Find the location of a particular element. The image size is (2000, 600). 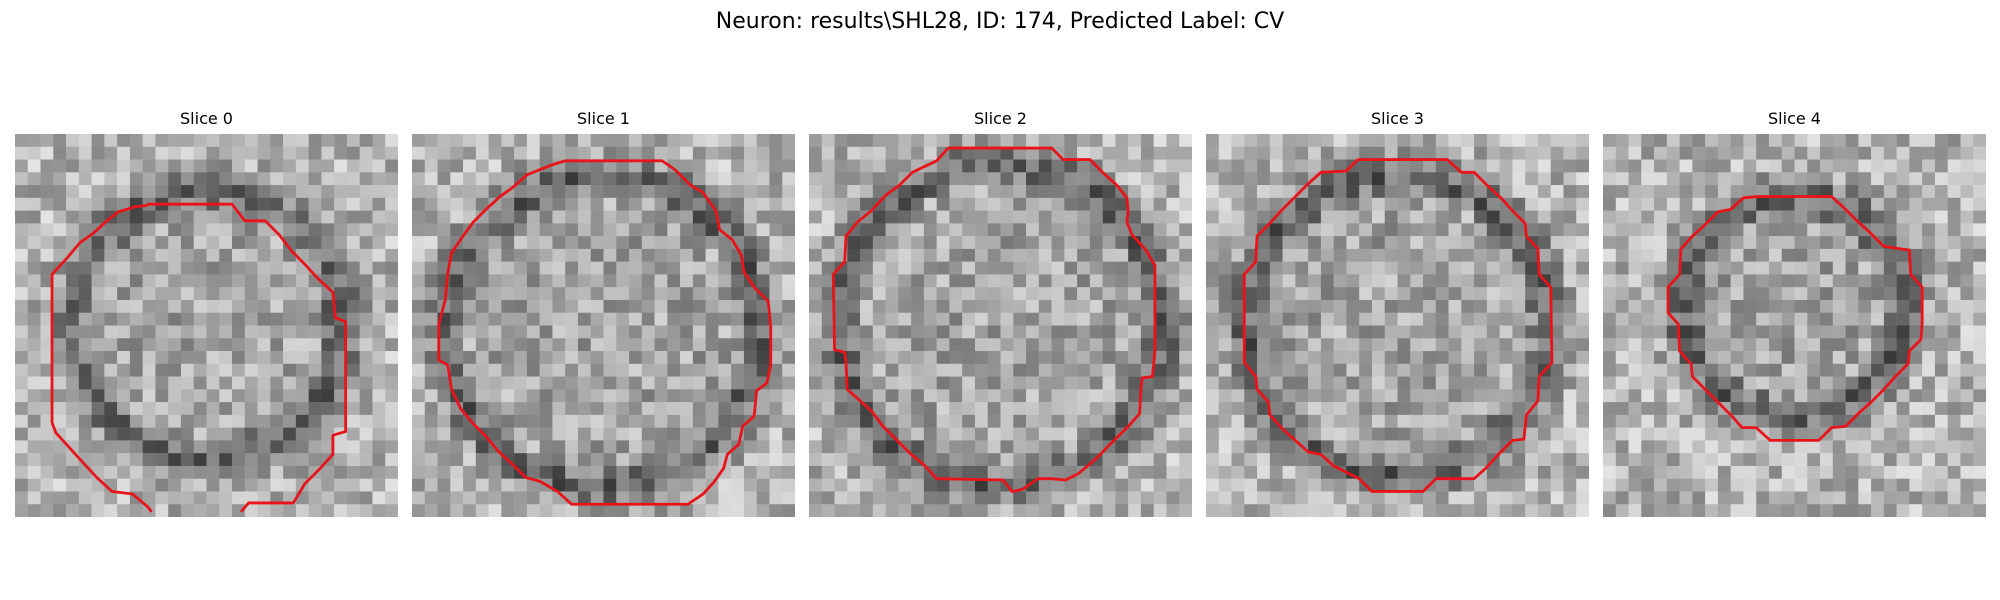

slice-panel-3: Slice 3 is located at coordinates (1397, 313).